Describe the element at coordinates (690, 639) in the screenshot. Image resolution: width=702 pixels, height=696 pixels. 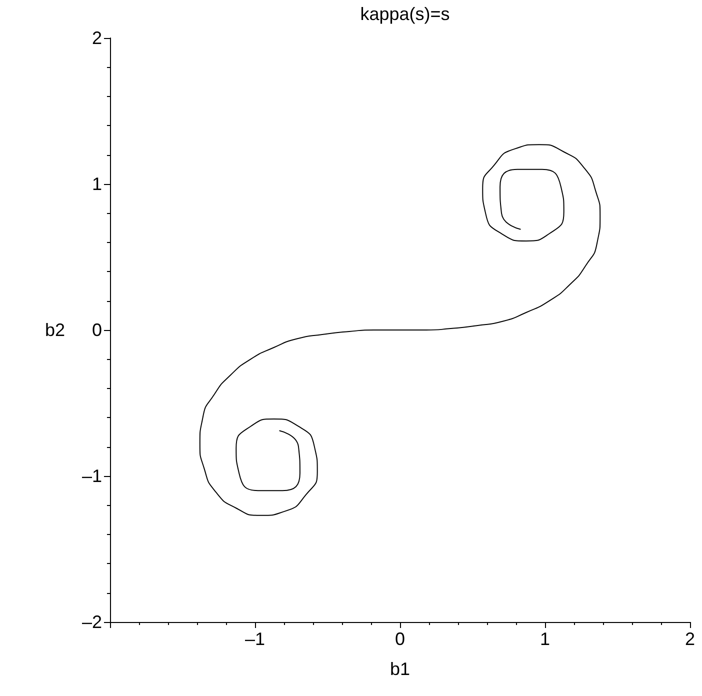
I see `x-tick-label: 2` at that location.